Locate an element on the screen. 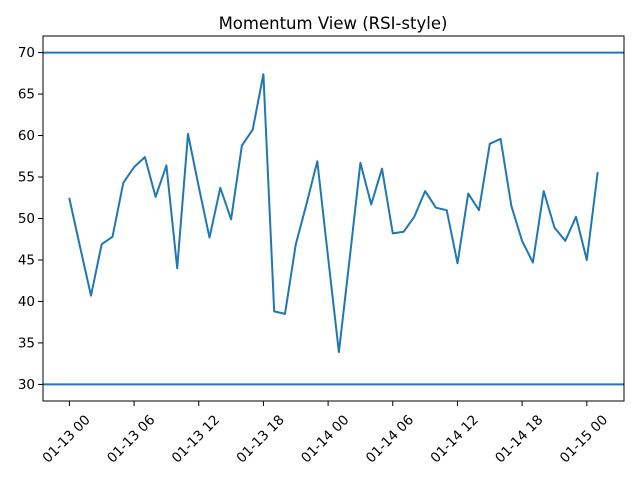 This screenshot has height=480, width=640. y-axis-tick-label: 45 is located at coordinates (26, 260).